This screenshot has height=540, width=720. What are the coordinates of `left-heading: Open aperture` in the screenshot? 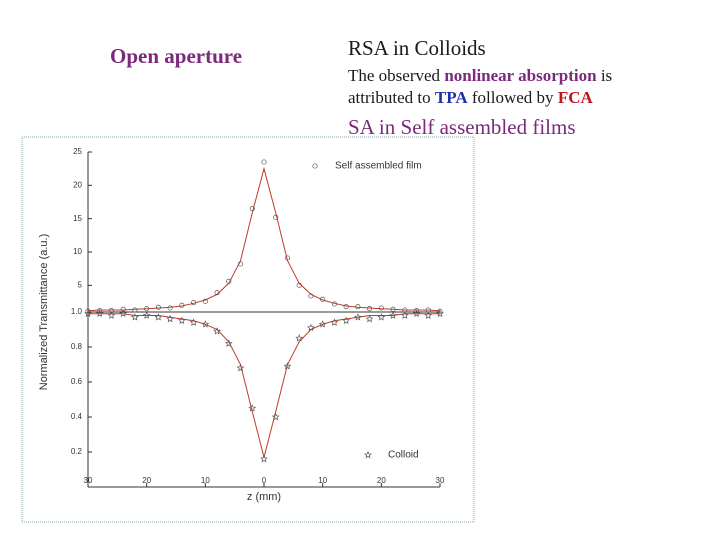 It's located at (176, 56).